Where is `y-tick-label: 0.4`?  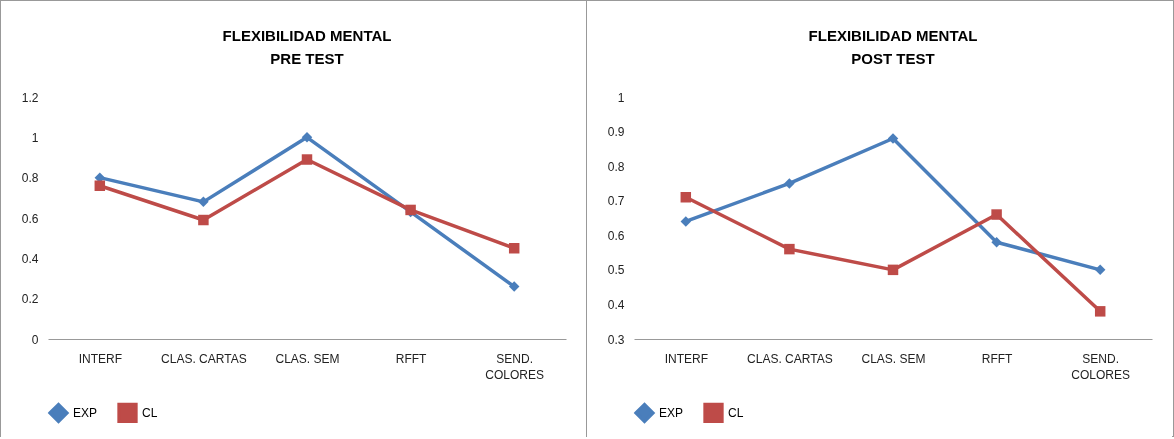 y-tick-label: 0.4 is located at coordinates (30, 258).